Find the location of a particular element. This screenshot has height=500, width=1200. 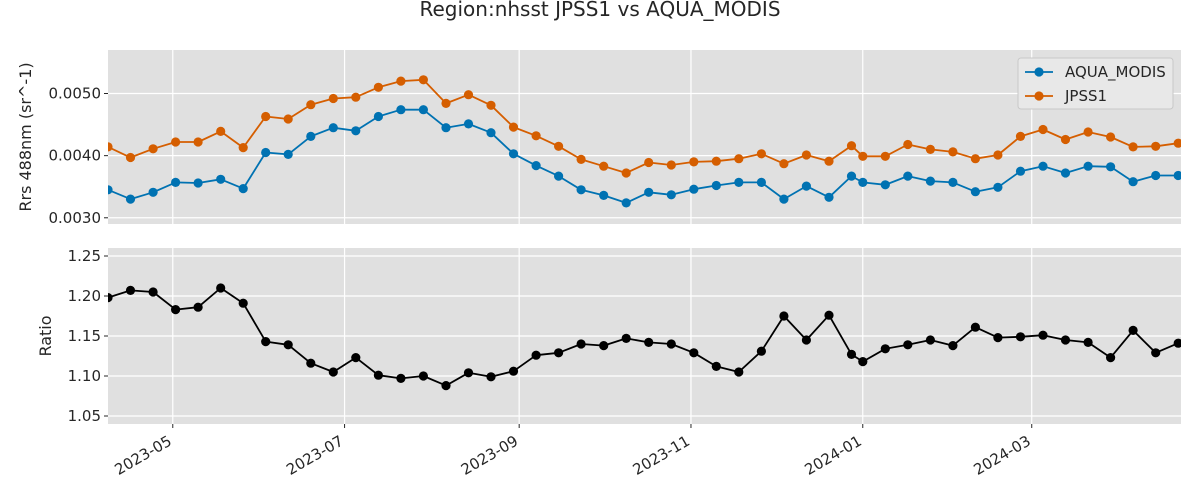

legend-label: AQUA_MODIS is located at coordinates (1115, 72).